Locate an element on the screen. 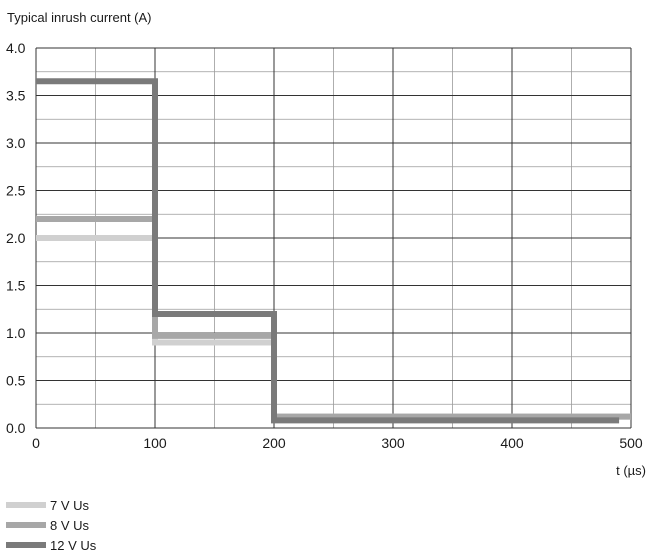  y-axis-label: Typical inrush current (A) is located at coordinates (79, 17).